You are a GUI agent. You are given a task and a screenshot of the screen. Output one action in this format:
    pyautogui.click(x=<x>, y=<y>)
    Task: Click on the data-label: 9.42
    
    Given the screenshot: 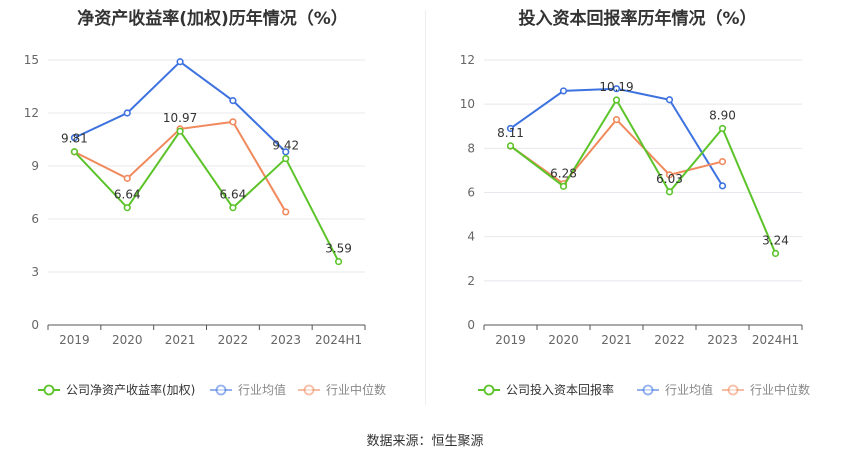 What is the action you would take?
    pyautogui.click(x=285, y=146)
    